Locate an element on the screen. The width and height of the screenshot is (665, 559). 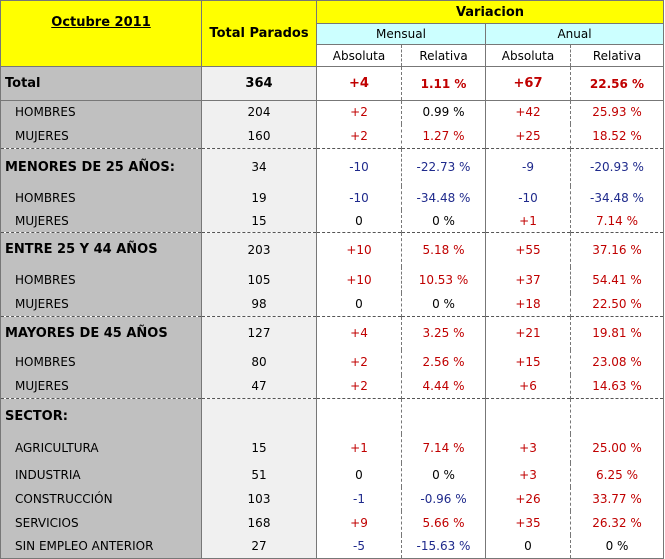
row-anual-relativa: 37.16 % is located at coordinates (617, 249).